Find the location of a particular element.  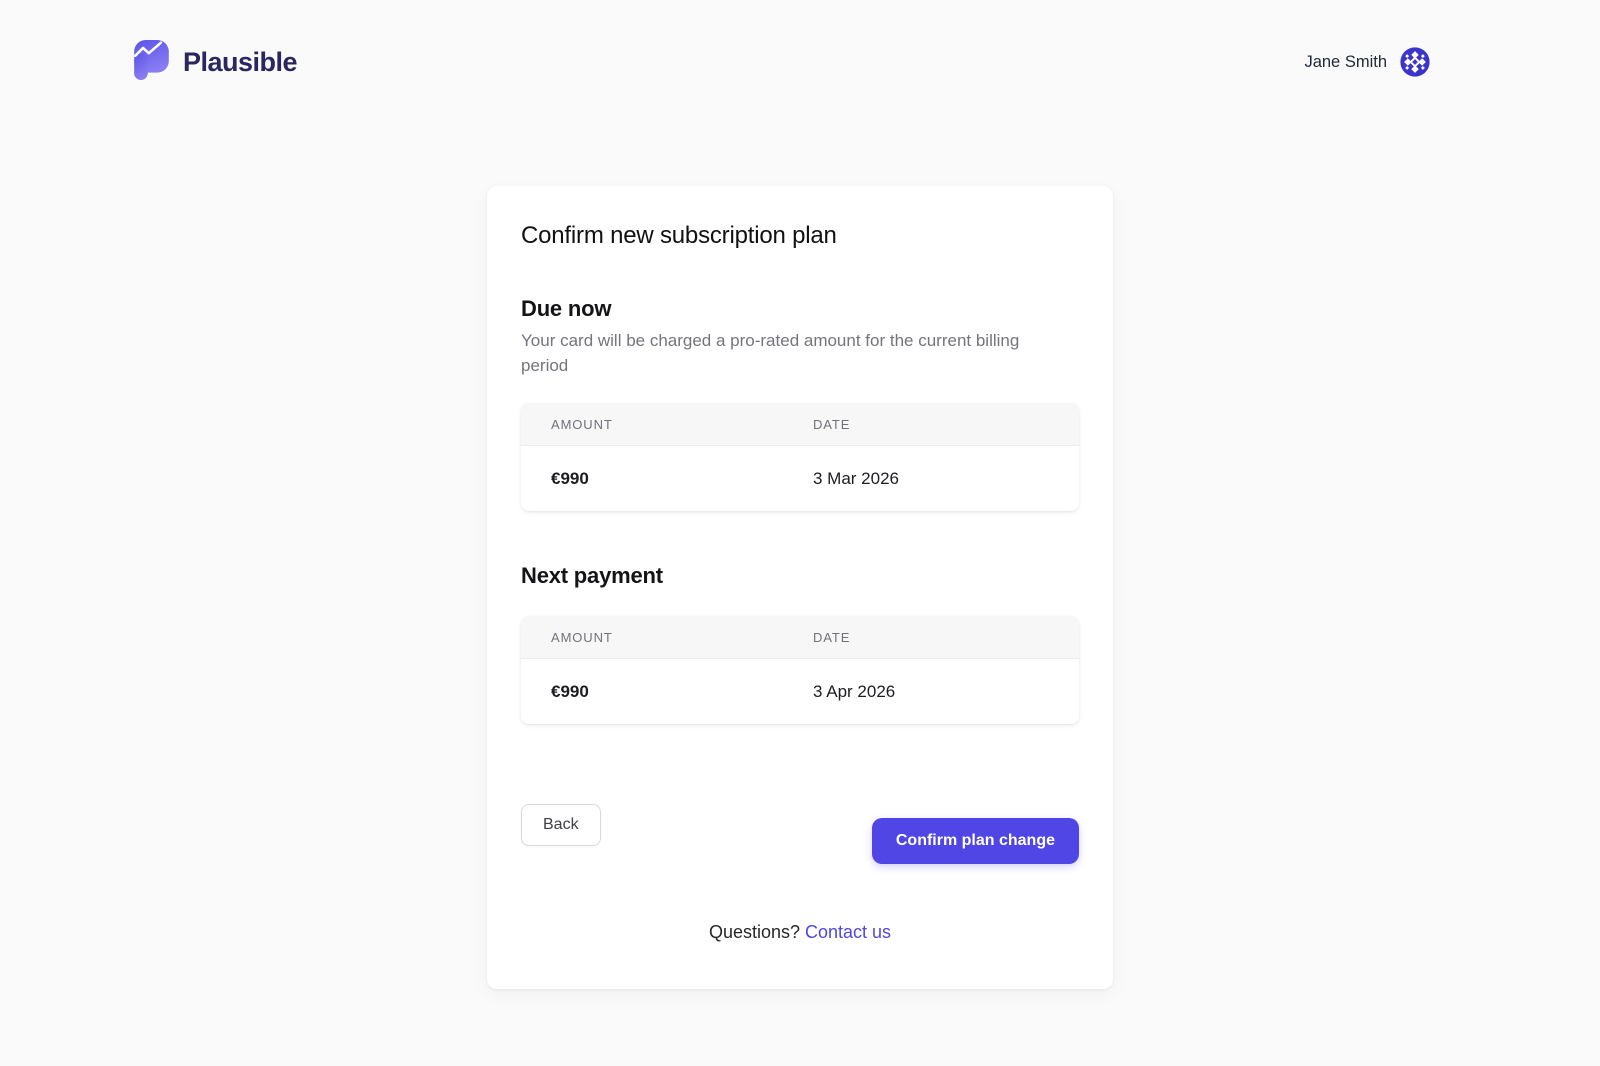

due-now-heading: Due now is located at coordinates (566, 308).